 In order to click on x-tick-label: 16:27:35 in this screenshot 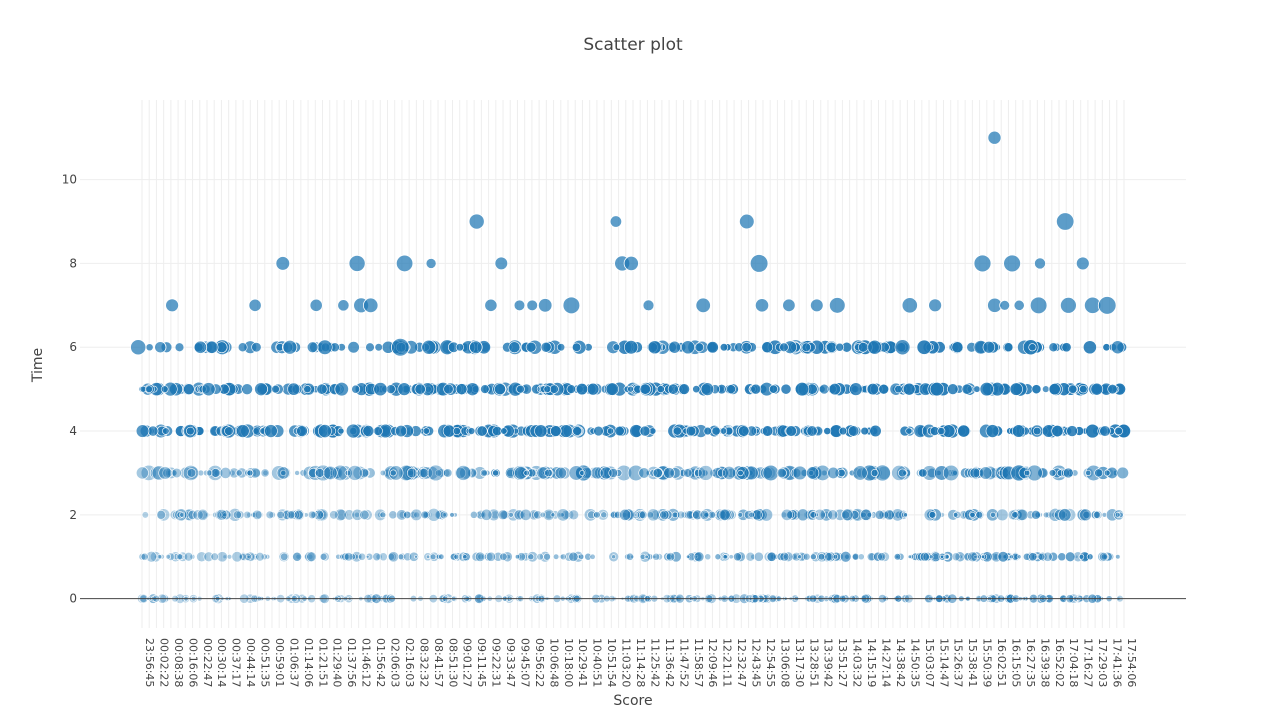, I will do `click(1030, 662)`.